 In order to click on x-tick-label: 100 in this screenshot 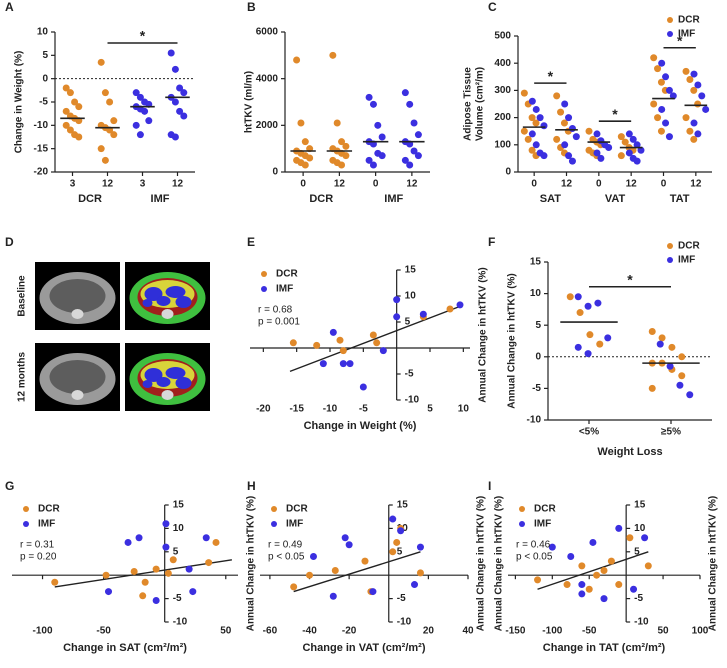, I will do `click(700, 631)`.